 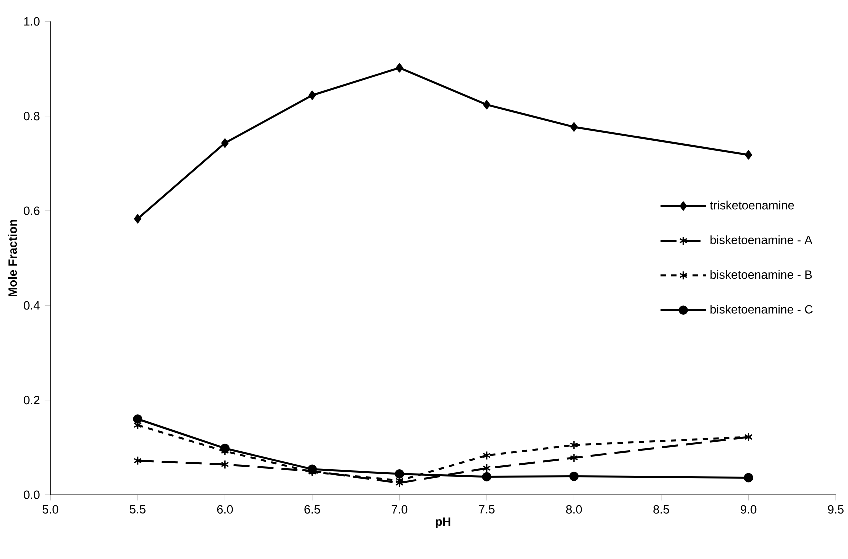 What do you see at coordinates (13, 258) in the screenshot?
I see `y-axis-title: Mole Fraction` at bounding box center [13, 258].